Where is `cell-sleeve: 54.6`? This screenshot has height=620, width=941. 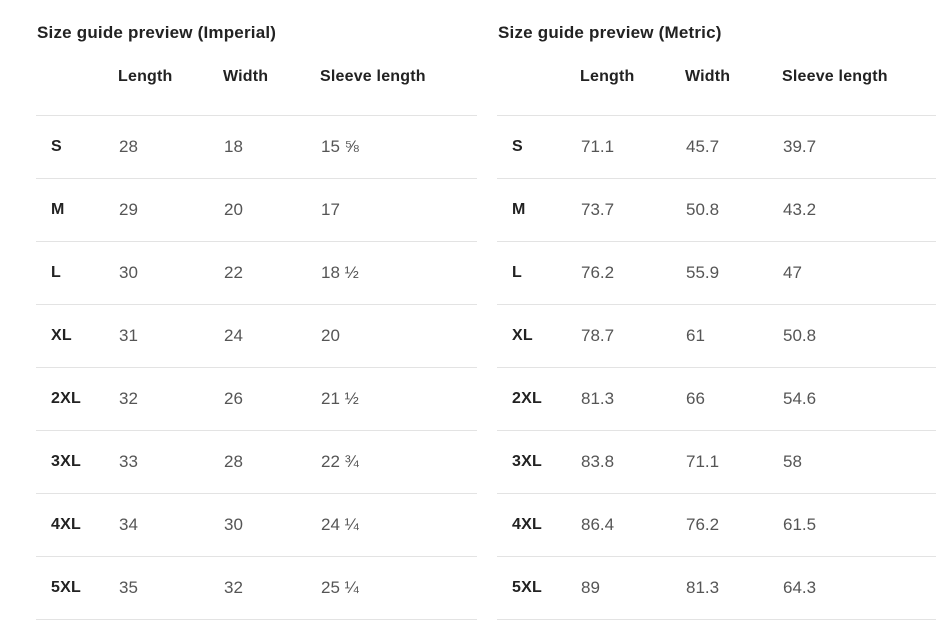
cell-sleeve: 54.6 is located at coordinates (859, 399).